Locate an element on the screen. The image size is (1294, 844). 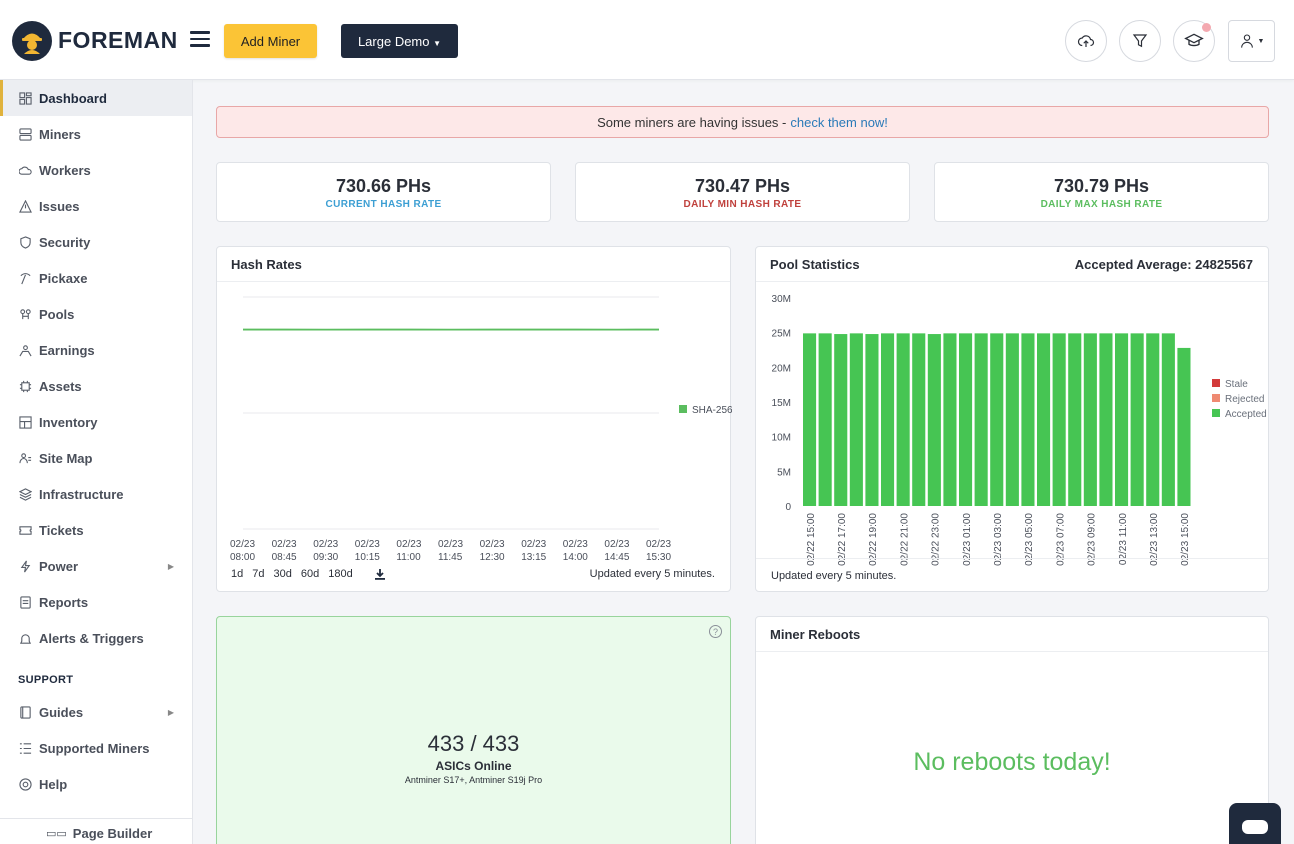
legend-label-sha256: SHA-256 is located at coordinates (712, 410).